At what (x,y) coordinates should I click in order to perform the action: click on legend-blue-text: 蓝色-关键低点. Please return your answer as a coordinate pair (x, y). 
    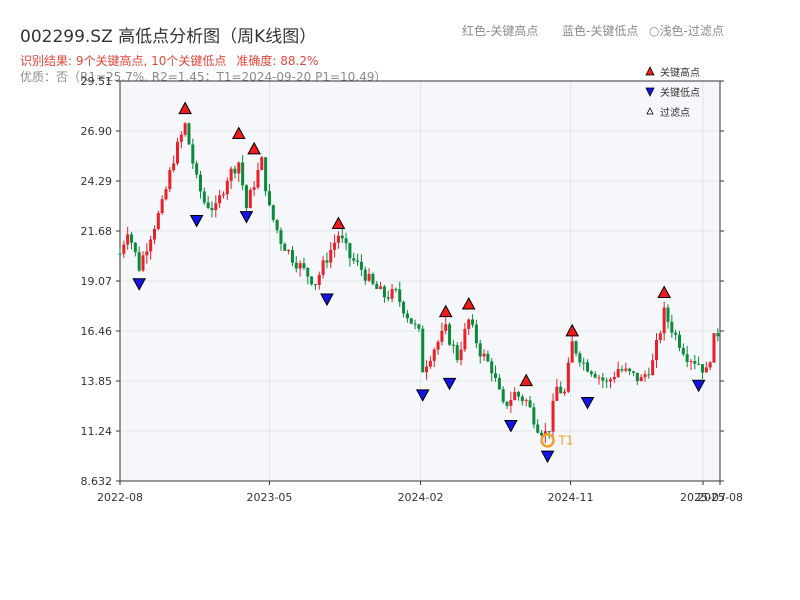
    Looking at the image, I should click on (600, 31).